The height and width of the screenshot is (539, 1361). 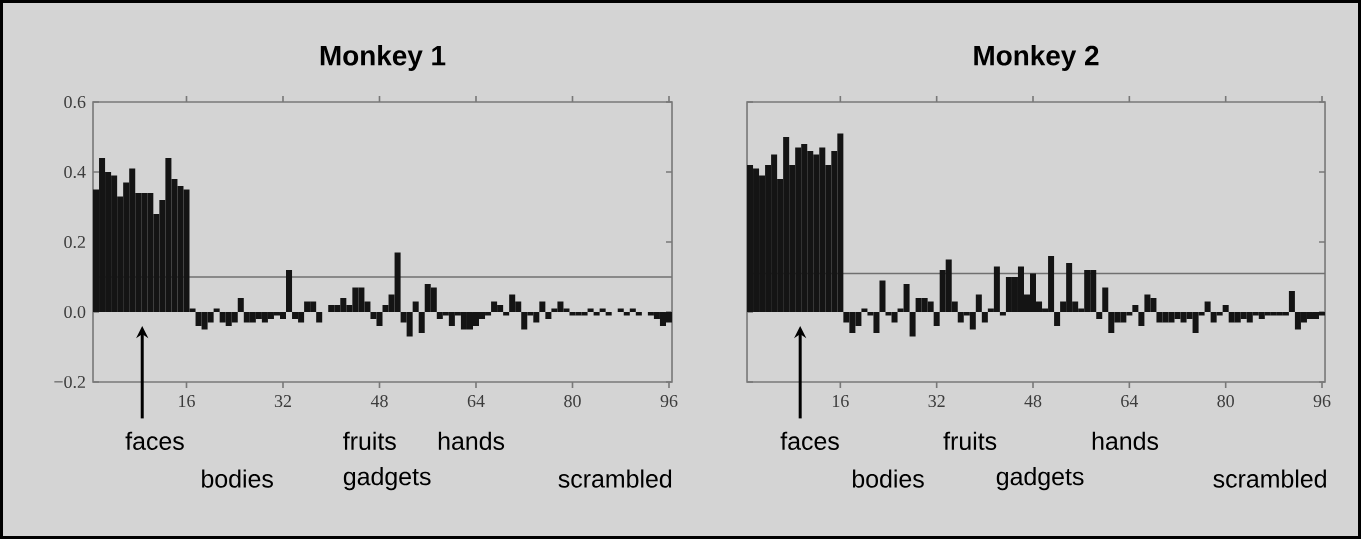 What do you see at coordinates (75, 102) in the screenshot?
I see `y-tick-label: 0.6` at bounding box center [75, 102].